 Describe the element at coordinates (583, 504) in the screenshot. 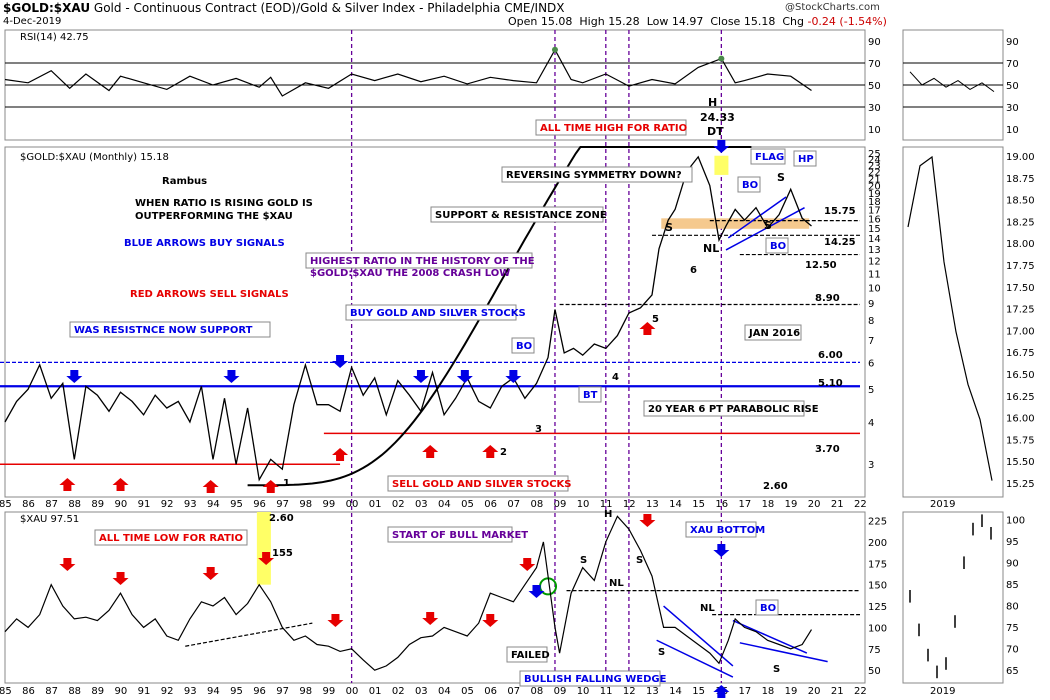

I see `ratio-xtick: 10` at that location.